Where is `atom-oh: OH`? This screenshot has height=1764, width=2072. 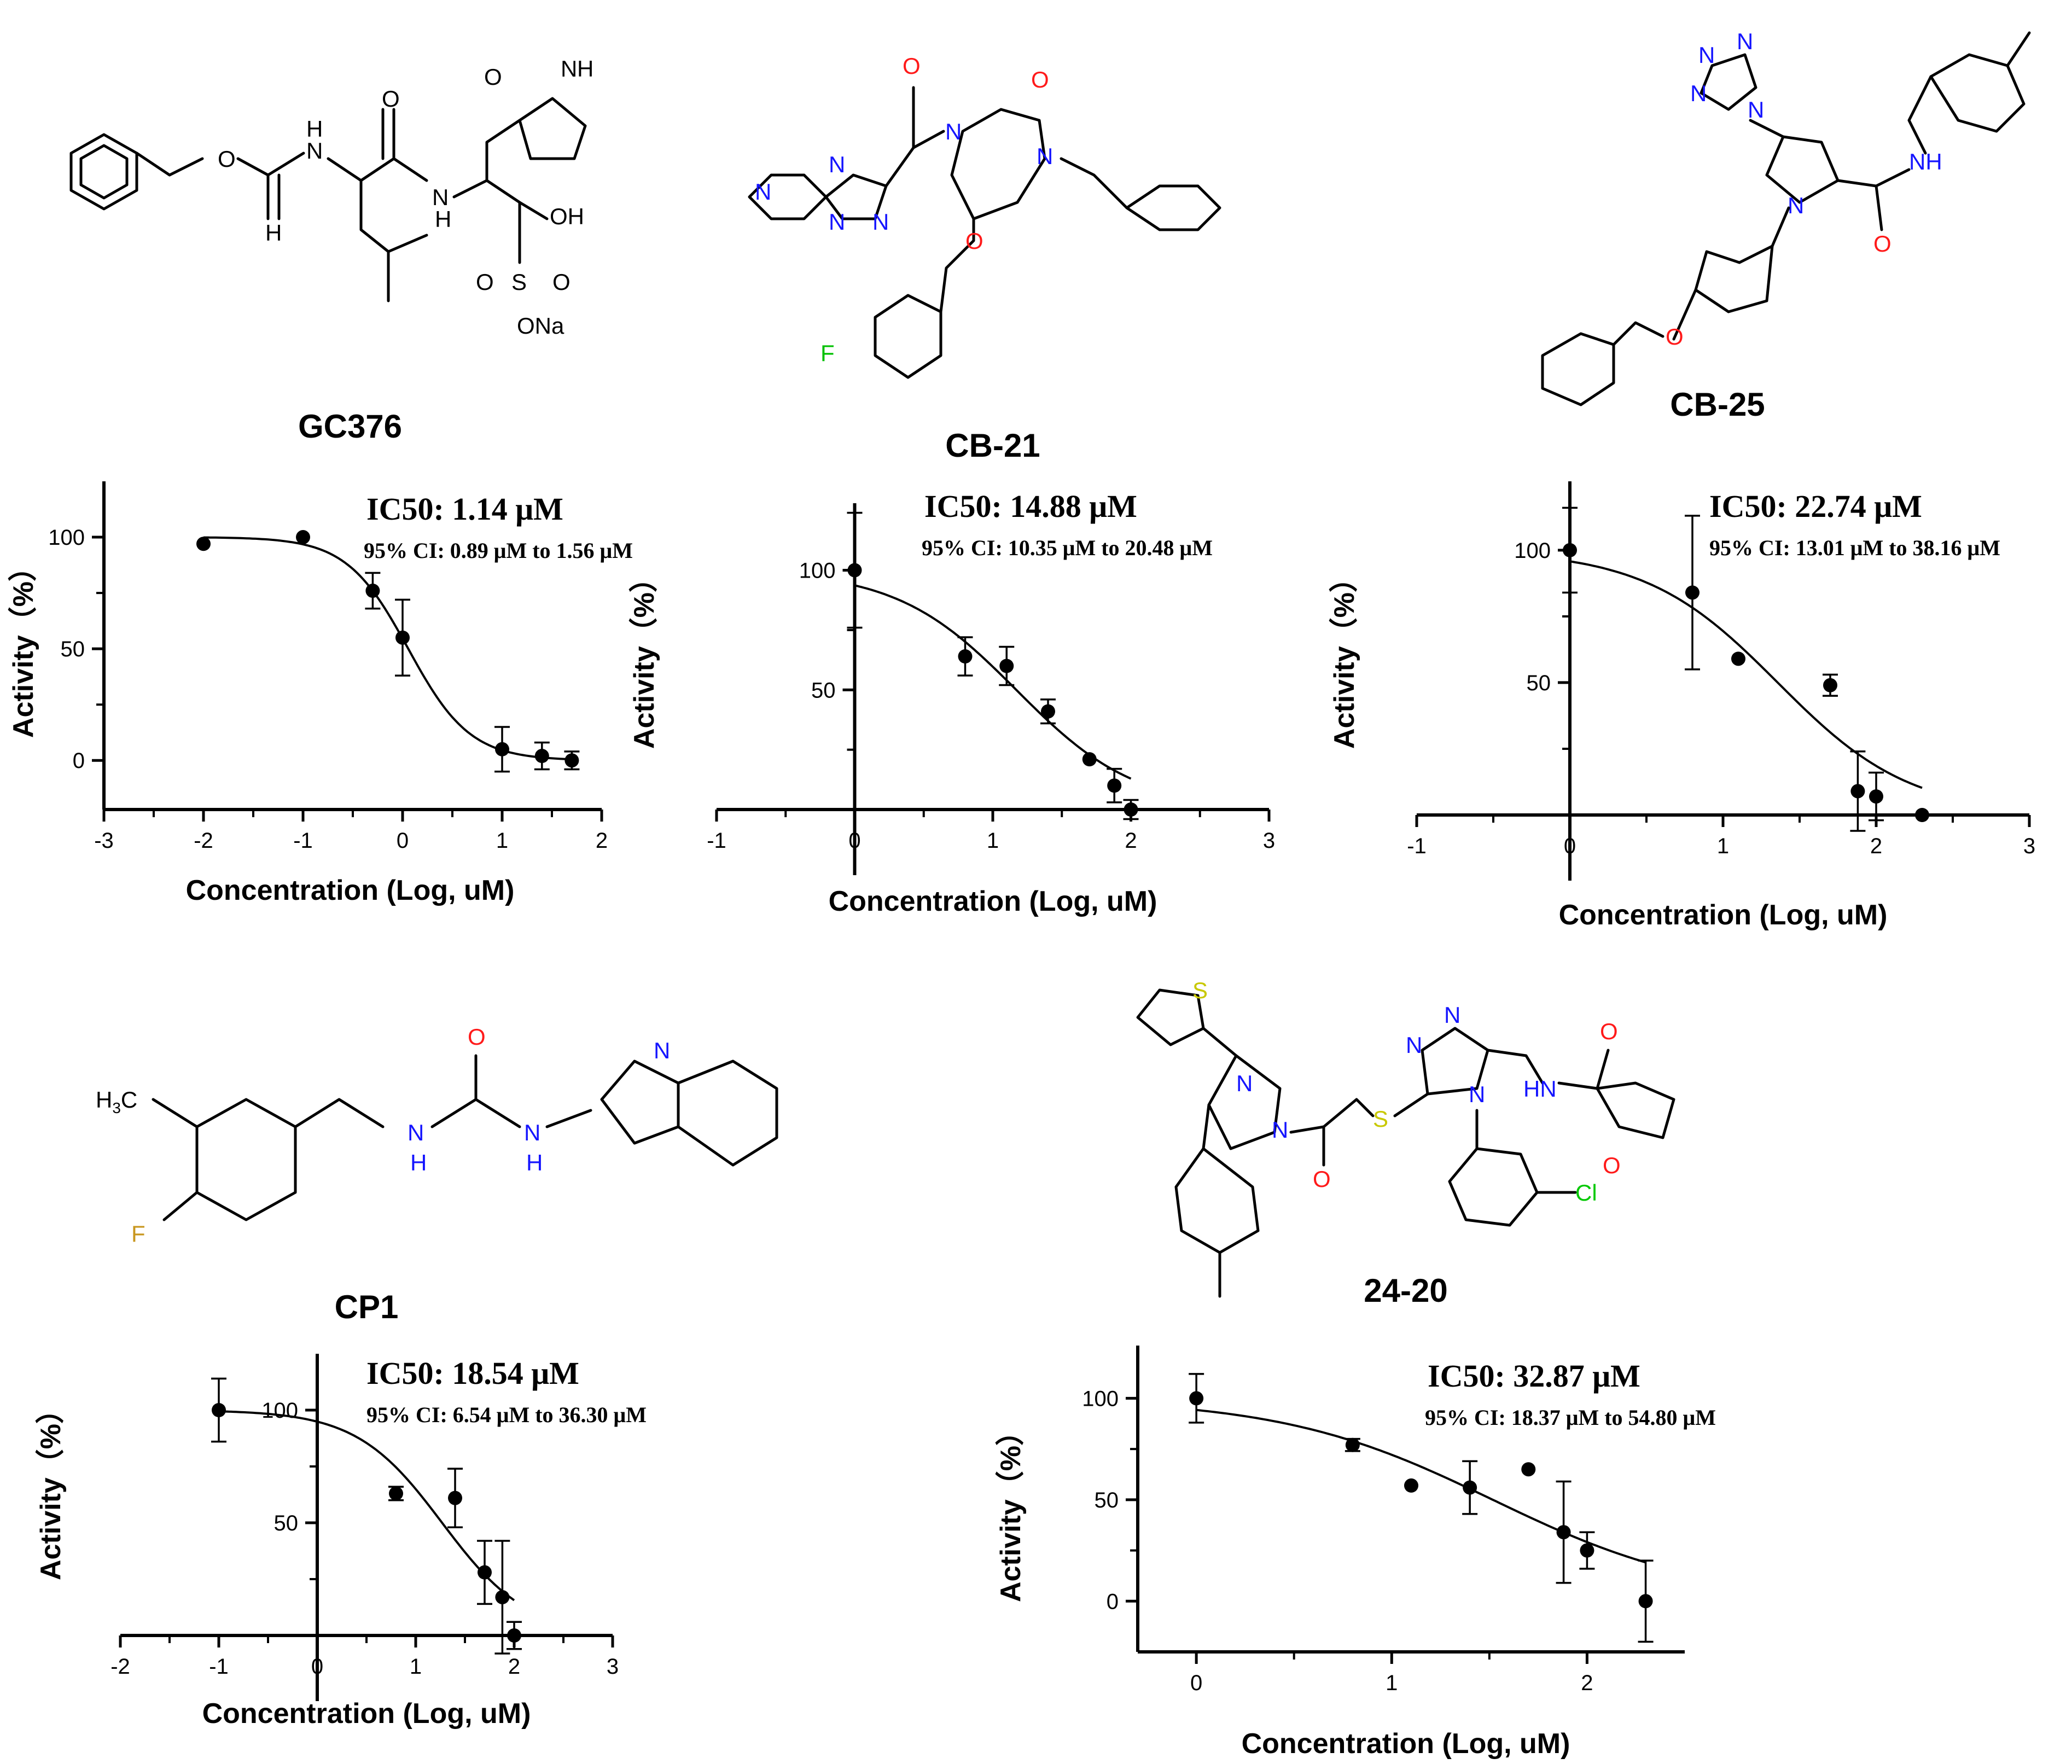 atom-oh: OH is located at coordinates (567, 216).